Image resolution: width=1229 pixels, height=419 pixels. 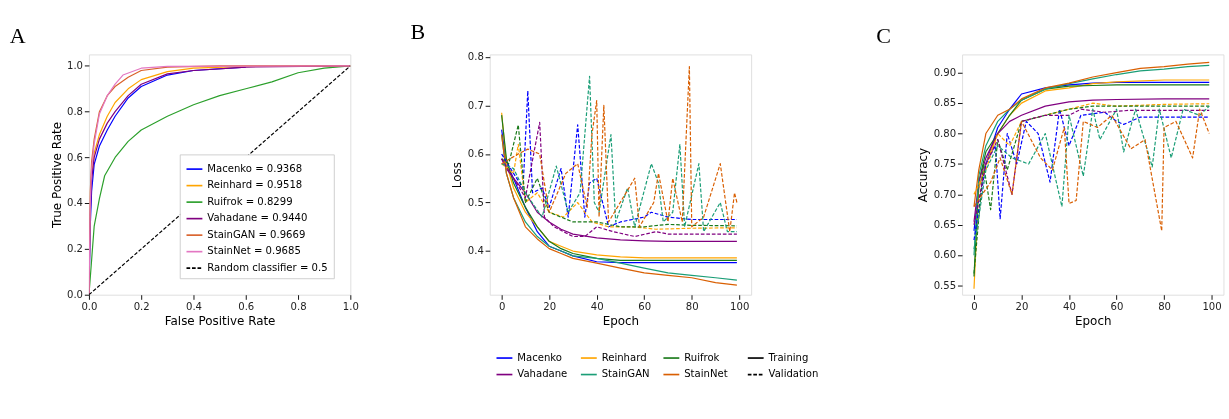 What do you see at coordinates (706, 374) in the screenshot?
I see `legend-label: StainNet` at bounding box center [706, 374].